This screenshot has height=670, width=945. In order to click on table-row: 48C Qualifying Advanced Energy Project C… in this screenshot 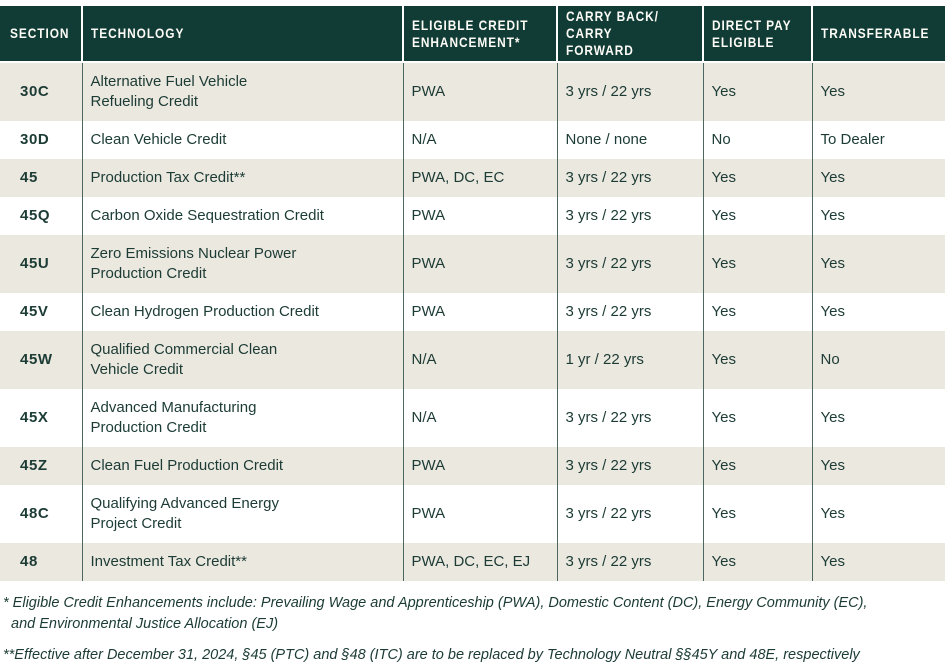, I will do `click(472, 514)`.